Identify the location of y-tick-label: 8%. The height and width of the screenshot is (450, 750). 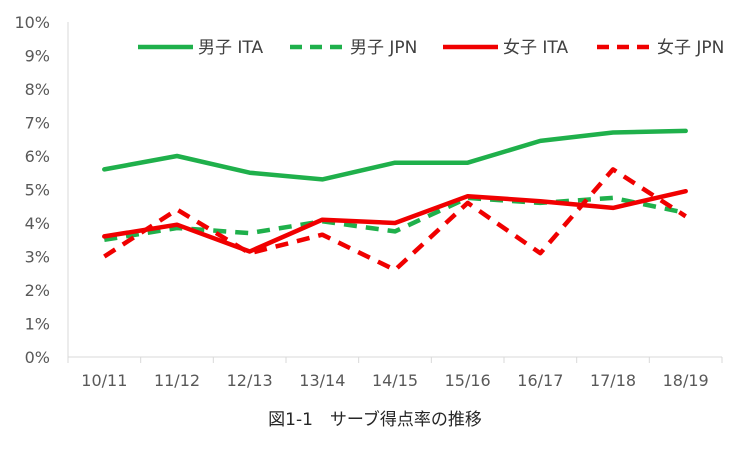
(37, 89).